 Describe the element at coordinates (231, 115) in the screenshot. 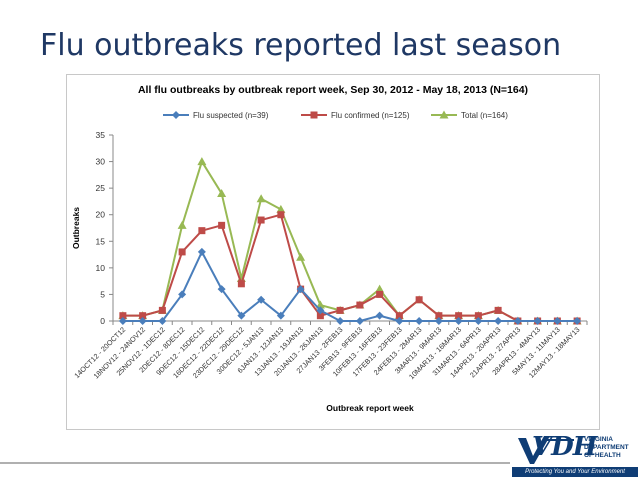

I see `legend-label-0: Flu suspected (n=39)` at that location.